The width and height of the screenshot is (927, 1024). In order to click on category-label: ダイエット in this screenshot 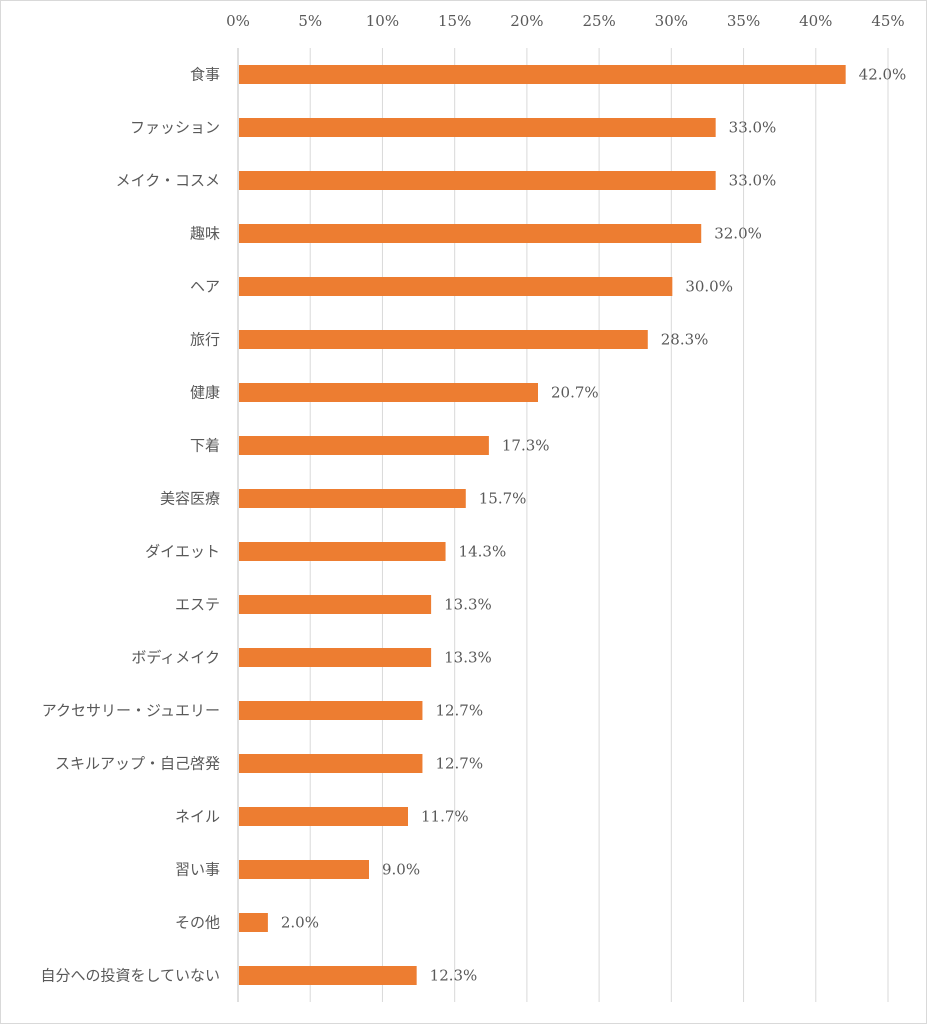, I will do `click(182, 552)`.